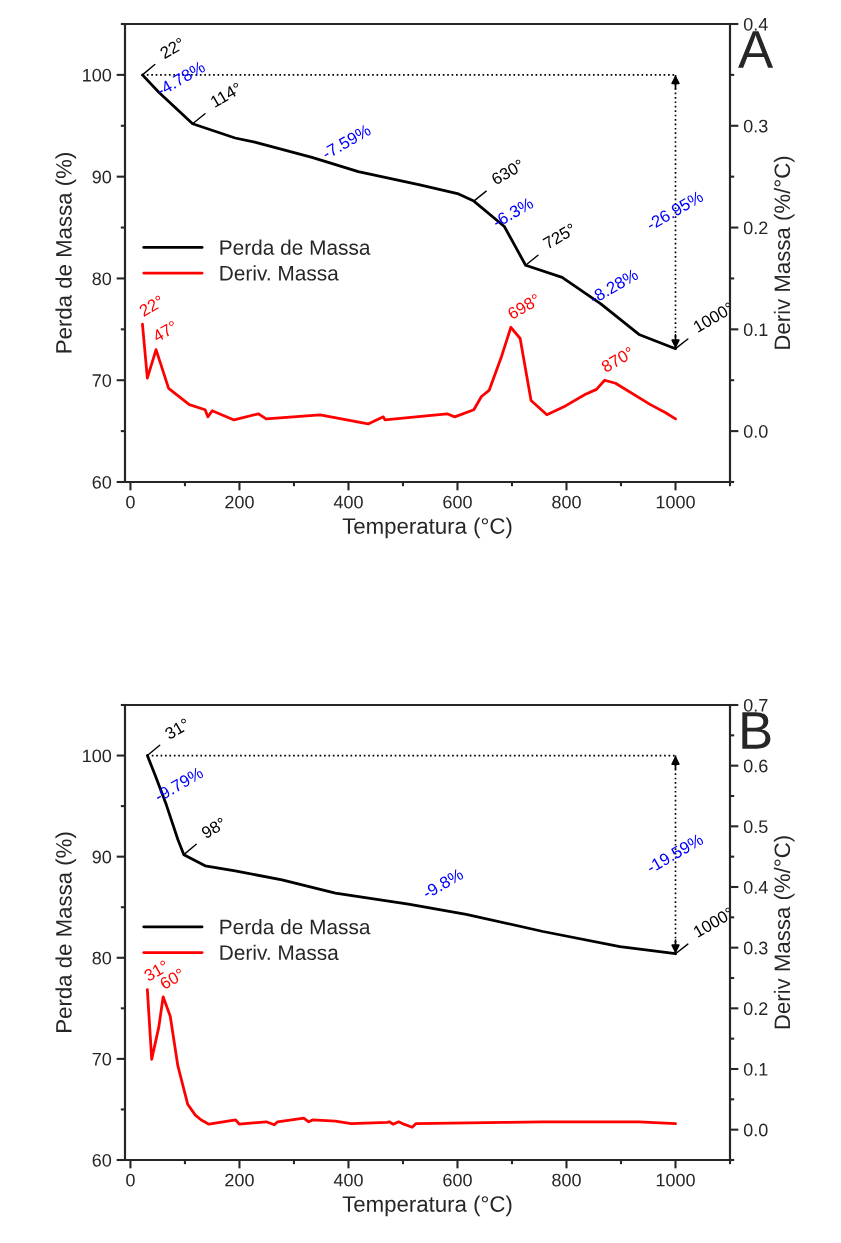 Image resolution: width=841 pixels, height=1243 pixels. What do you see at coordinates (756, 730) in the screenshot?
I see `chart-title: B` at bounding box center [756, 730].